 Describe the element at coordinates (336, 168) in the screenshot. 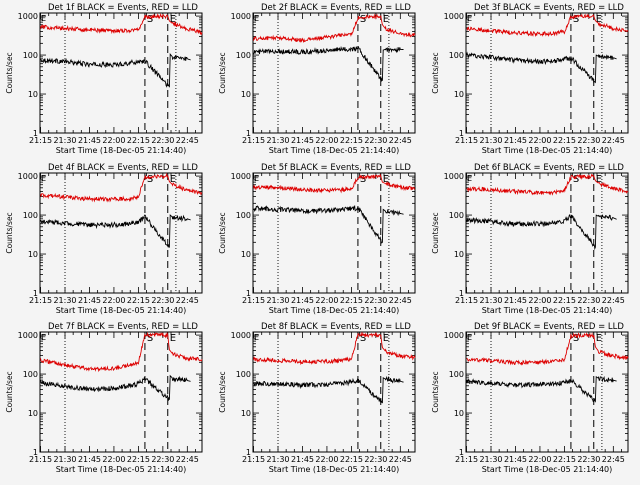

I see `panel-title: Det 5f BLACK = Events, RED = LLD` at that location.